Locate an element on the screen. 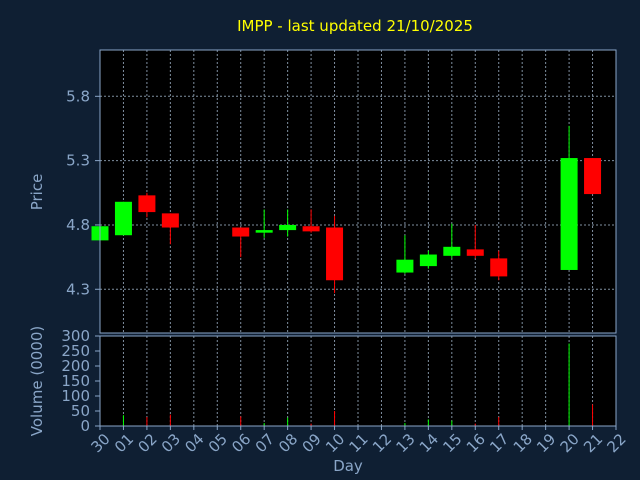  chart-title: IMPP - last updated 21/10/2025 is located at coordinates (355, 26).